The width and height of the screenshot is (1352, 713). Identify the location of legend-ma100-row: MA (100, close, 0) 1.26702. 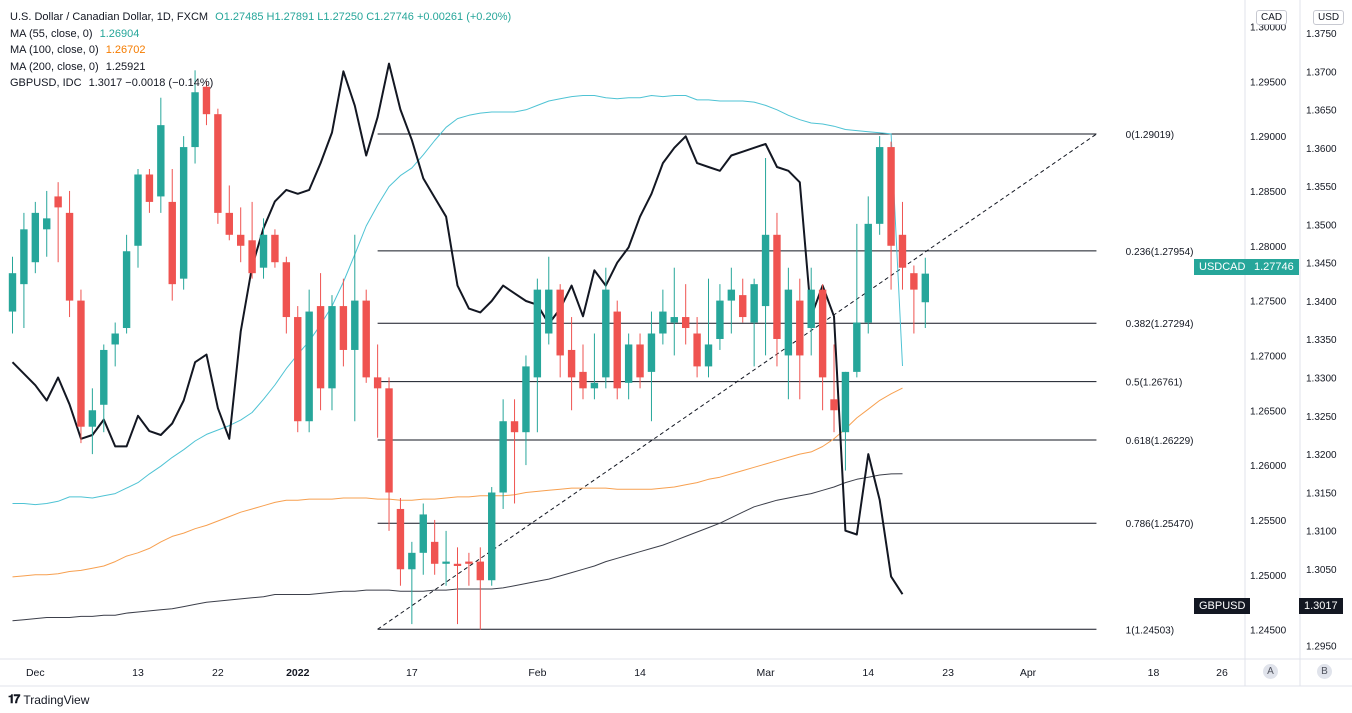
(260, 50).